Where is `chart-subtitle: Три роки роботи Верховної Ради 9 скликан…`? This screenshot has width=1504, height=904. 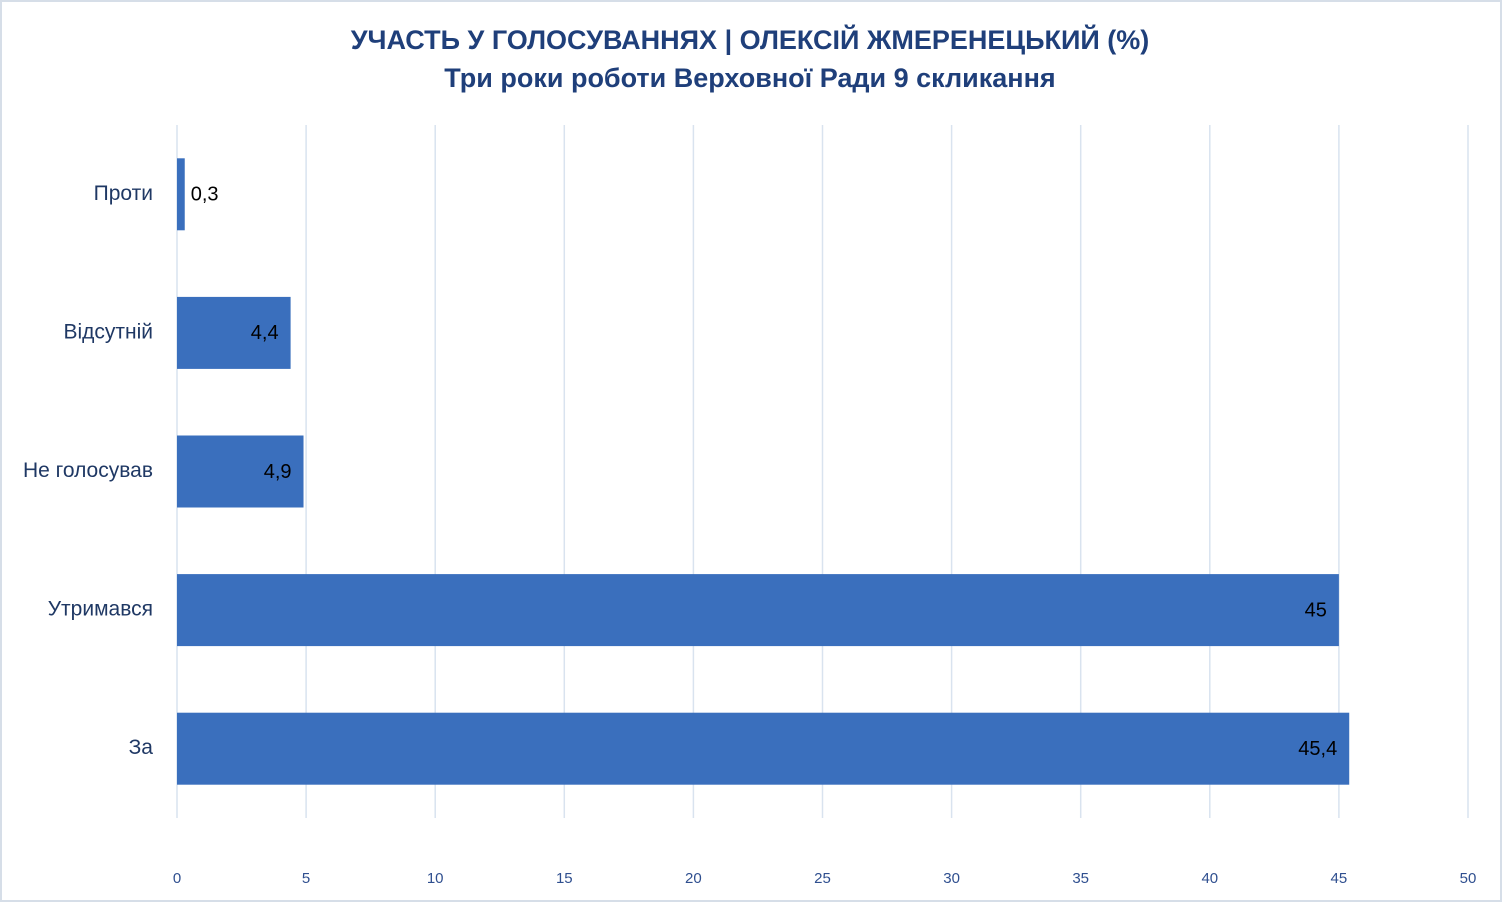
chart-subtitle: Три роки роботи Верховної Ради 9 скликан… is located at coordinates (749, 78).